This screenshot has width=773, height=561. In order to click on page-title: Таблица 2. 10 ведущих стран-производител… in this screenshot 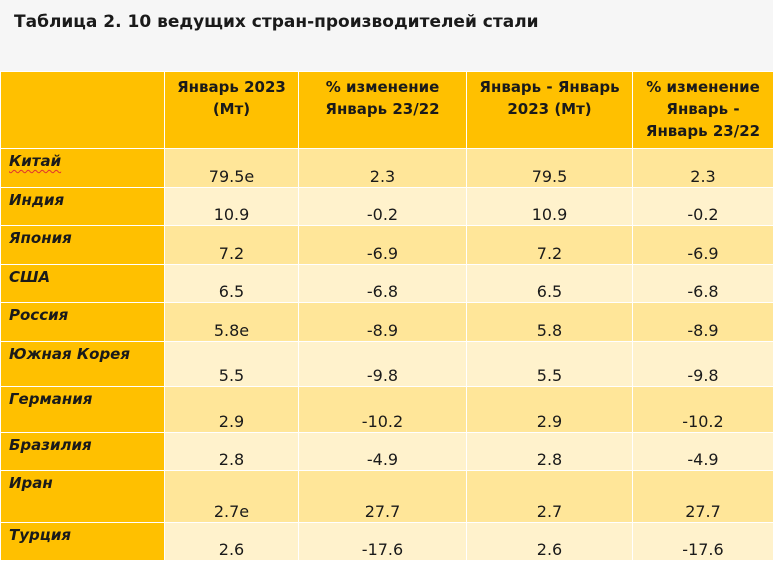, I will do `click(276, 22)`.